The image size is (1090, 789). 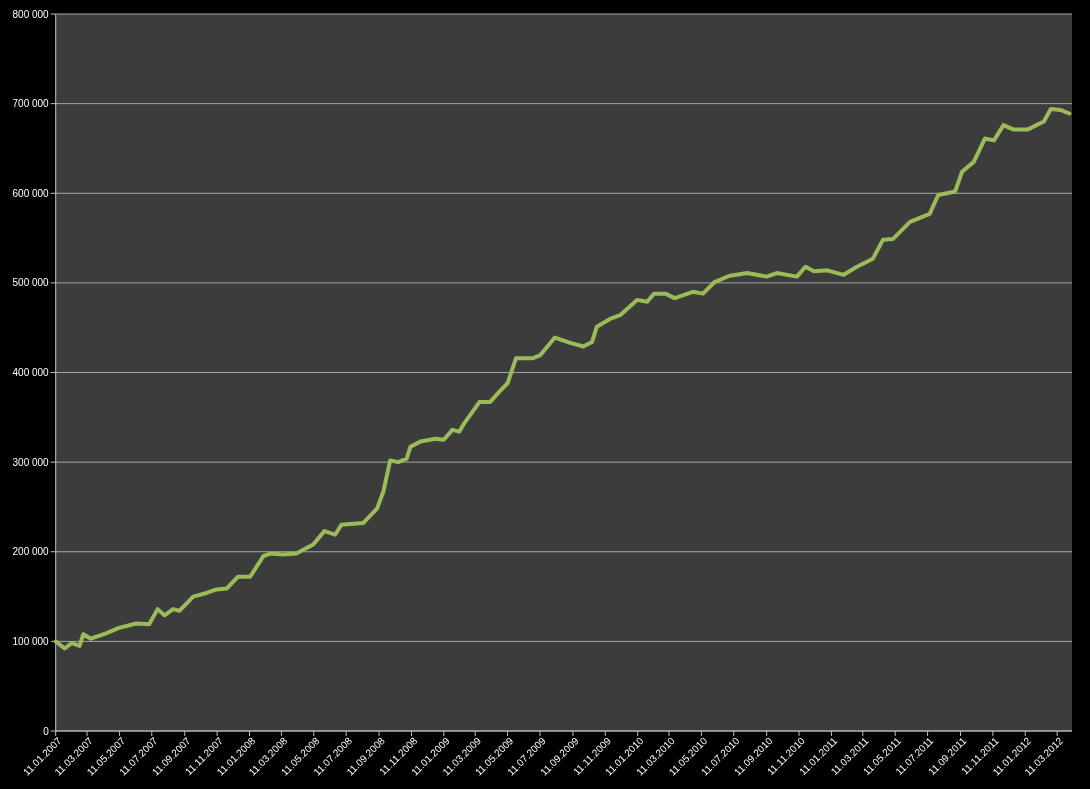 What do you see at coordinates (31, 641) in the screenshot?
I see `y-tick-label: 100 000` at bounding box center [31, 641].